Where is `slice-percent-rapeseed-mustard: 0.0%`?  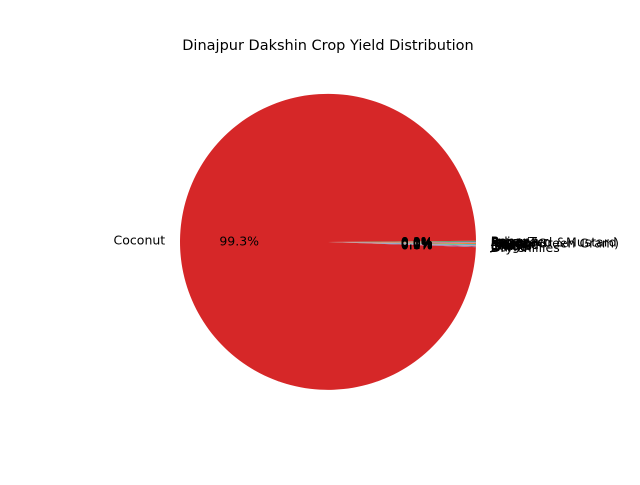
slice-percent-rapeseed-mustard: 0.0% is located at coordinates (417, 242).